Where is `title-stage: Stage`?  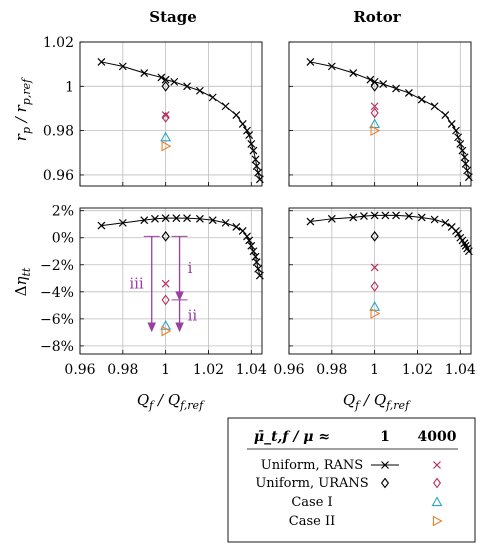 title-stage: Stage is located at coordinates (173, 17).